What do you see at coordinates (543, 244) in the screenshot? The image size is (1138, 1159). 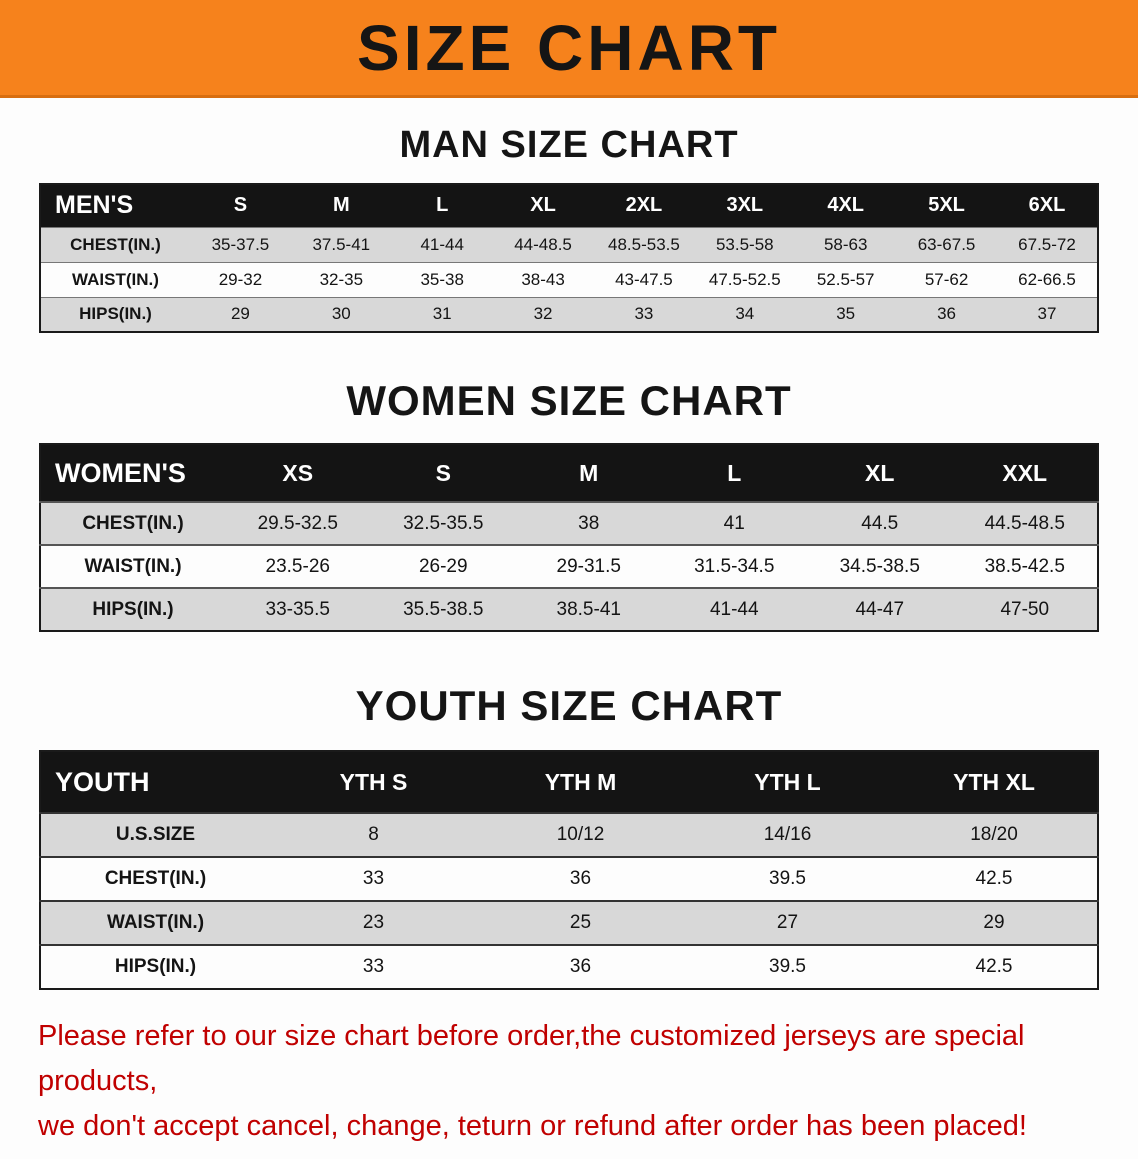 I see `size-cell: 44-48.5` at bounding box center [543, 244].